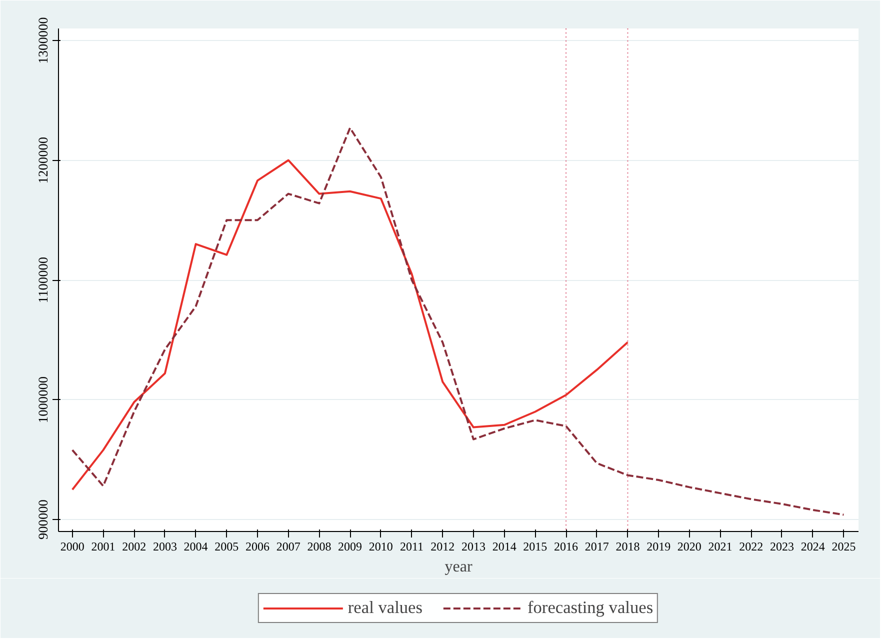 The image size is (883, 643). Describe the element at coordinates (689, 547) in the screenshot. I see `x-tick-label: 2020` at that location.